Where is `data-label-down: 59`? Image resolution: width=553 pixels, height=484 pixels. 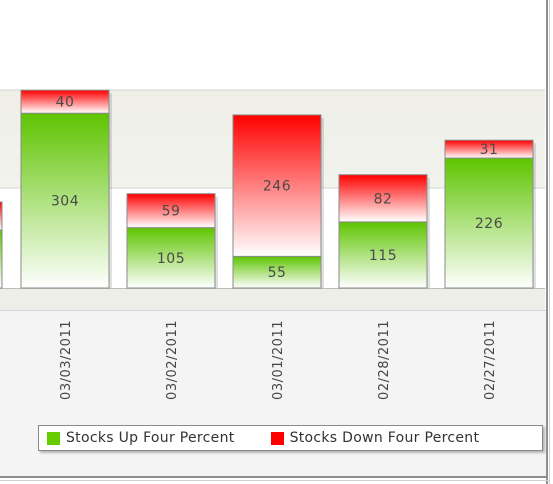
data-label-down: 59 is located at coordinates (171, 212).